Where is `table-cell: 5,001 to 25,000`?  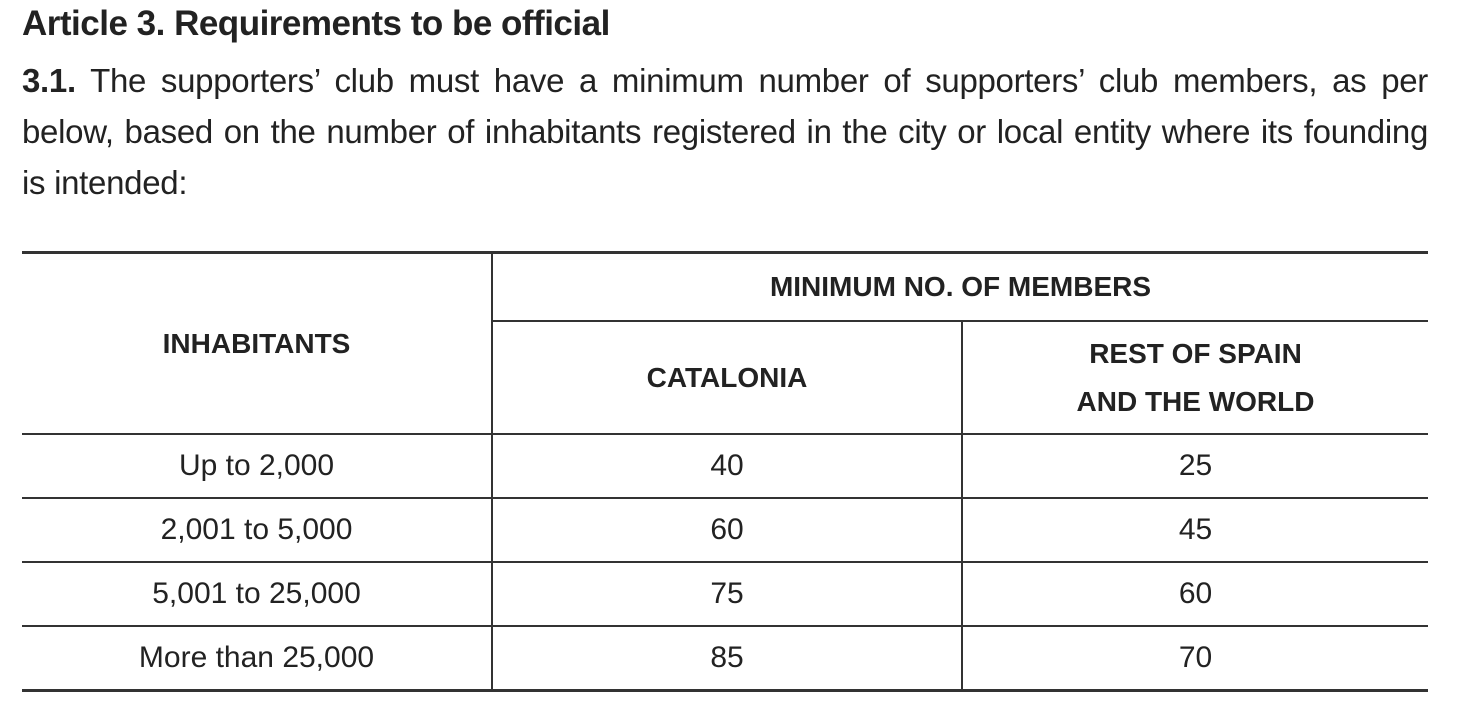 table-cell: 5,001 to 25,000 is located at coordinates (257, 594).